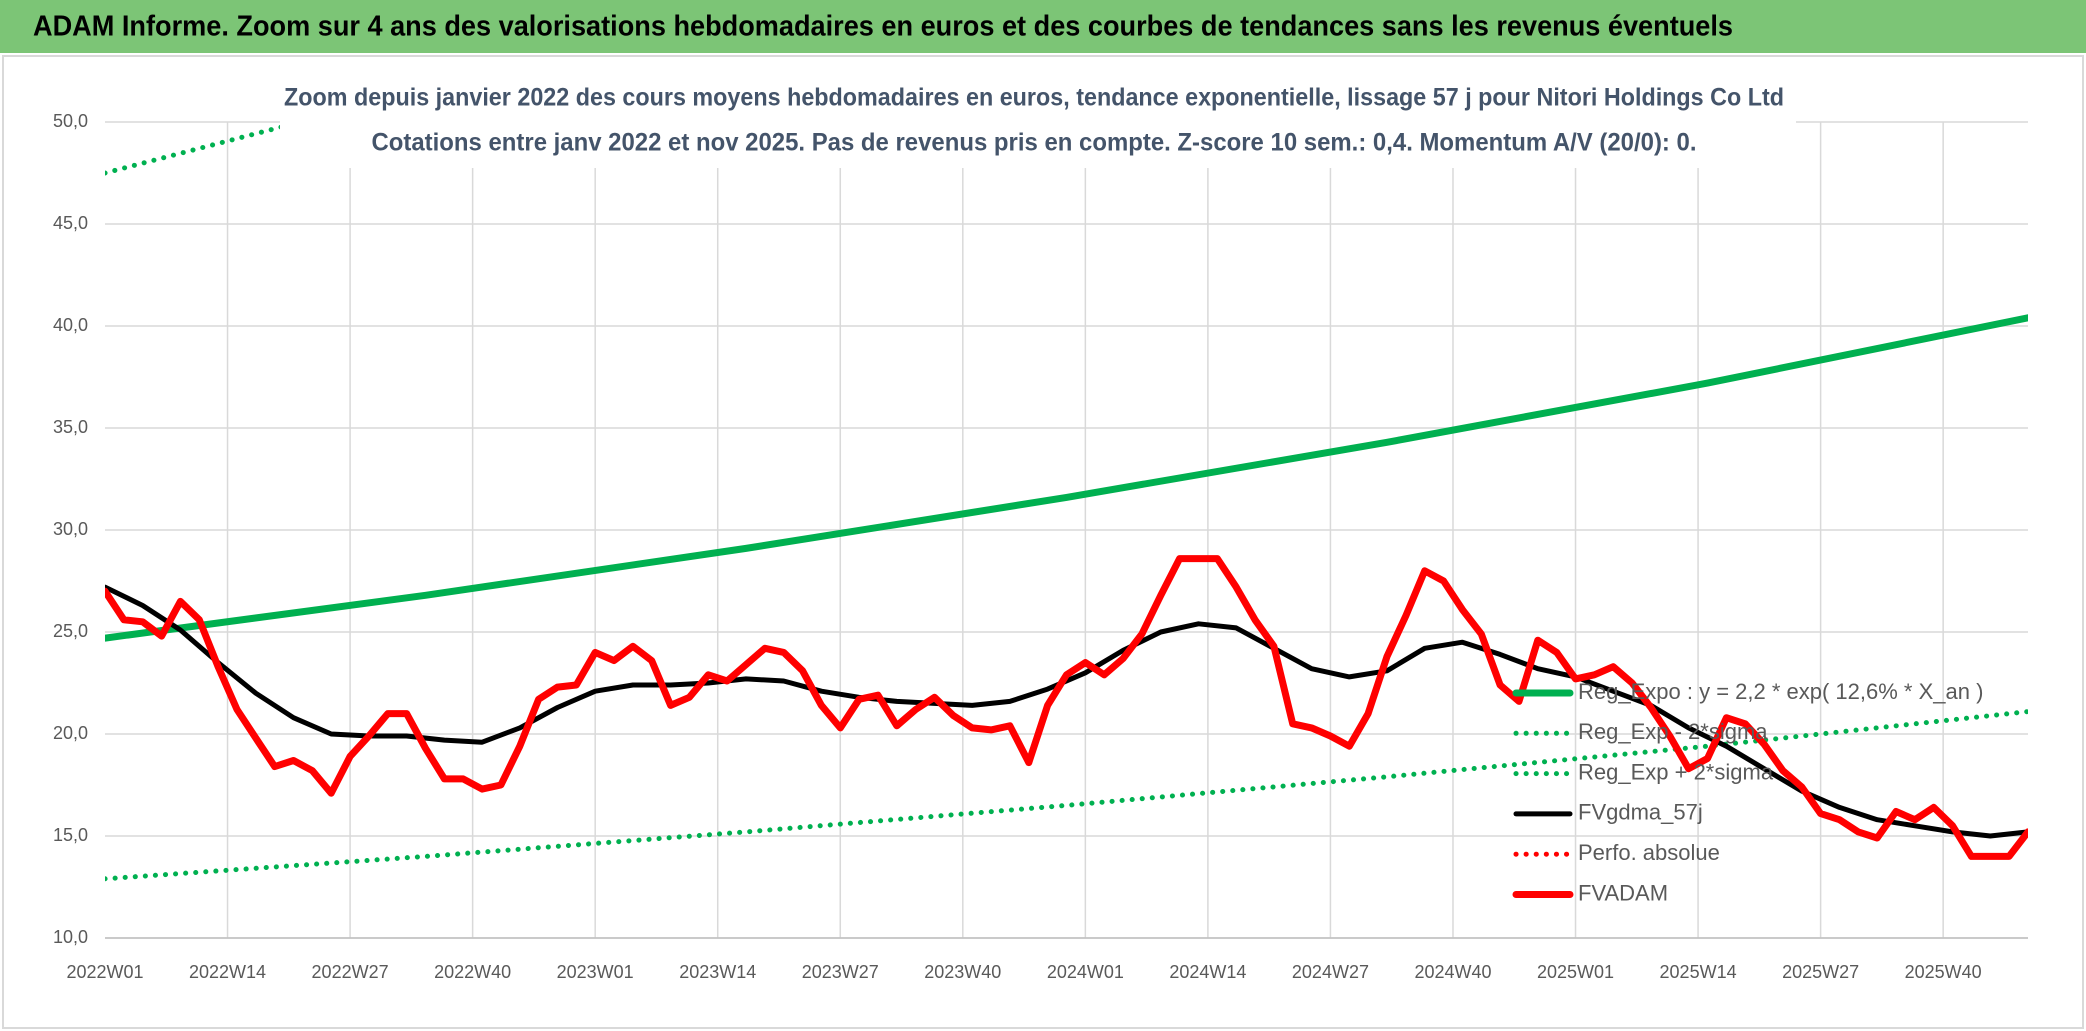 This screenshot has width=2086, height=1031. What do you see at coordinates (472, 972) in the screenshot?
I see `x-tick-label: 2022W40` at bounding box center [472, 972].